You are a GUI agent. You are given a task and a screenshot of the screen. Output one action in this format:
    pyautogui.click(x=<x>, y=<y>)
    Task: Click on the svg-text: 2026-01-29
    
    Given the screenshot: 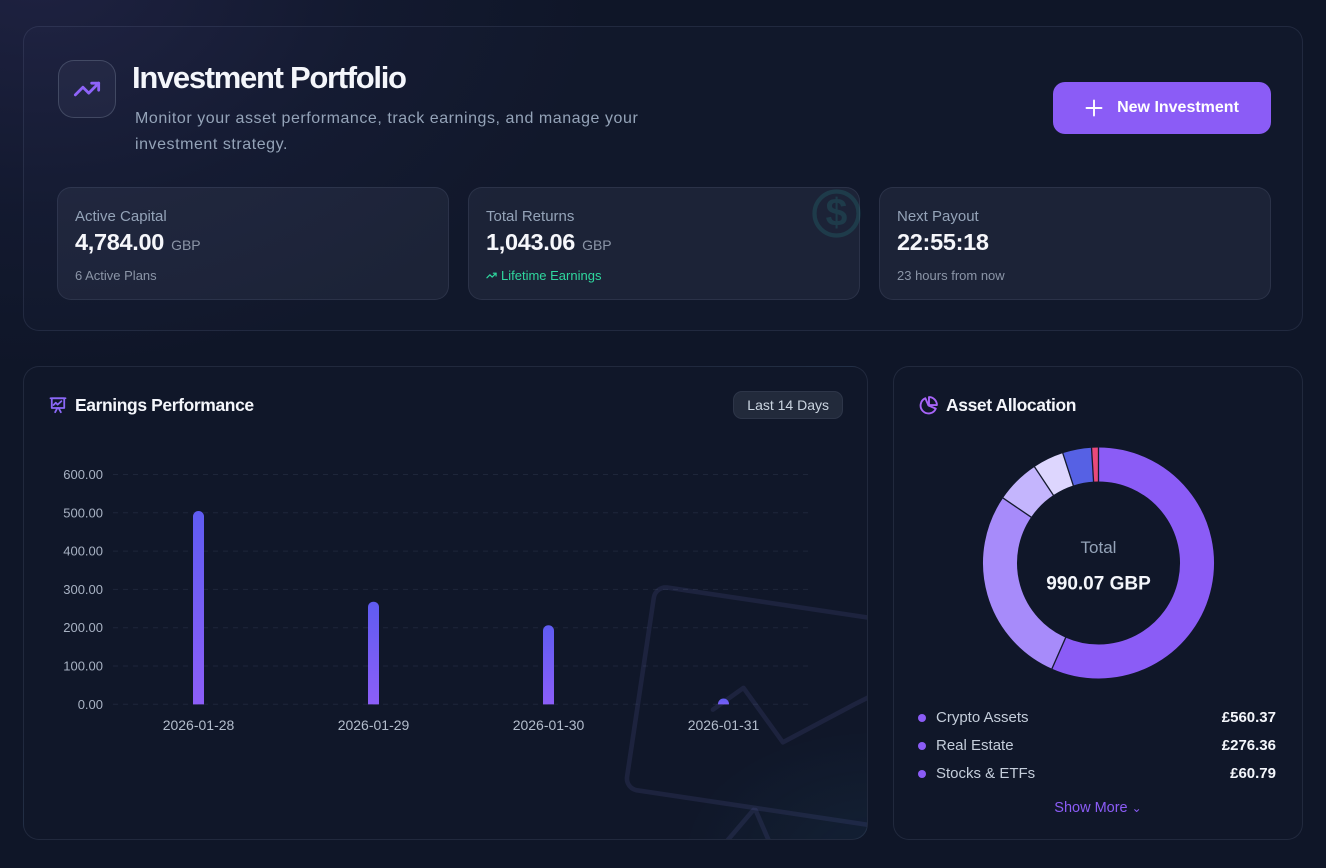 What is the action you would take?
    pyautogui.click(x=374, y=725)
    